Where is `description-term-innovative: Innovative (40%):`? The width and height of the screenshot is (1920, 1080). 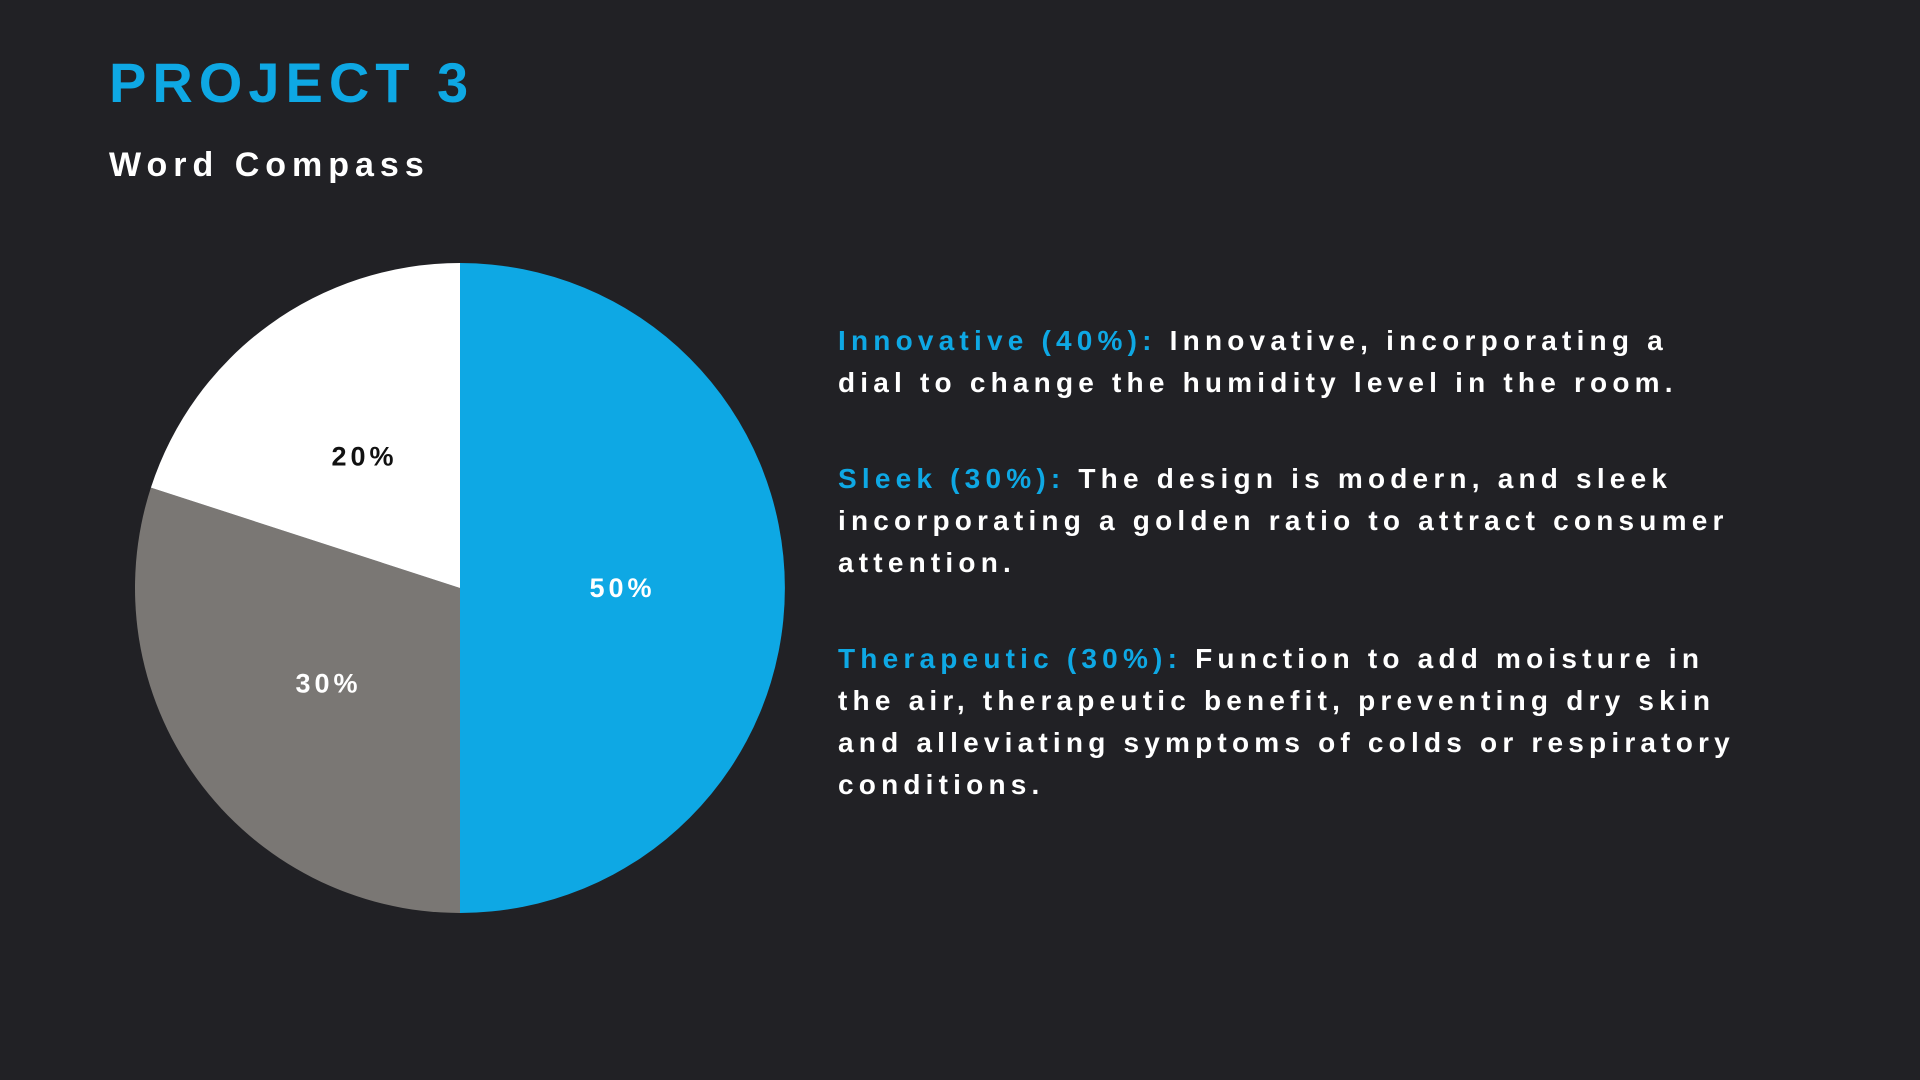
description-term-innovative: Innovative (40%): is located at coordinates (997, 340).